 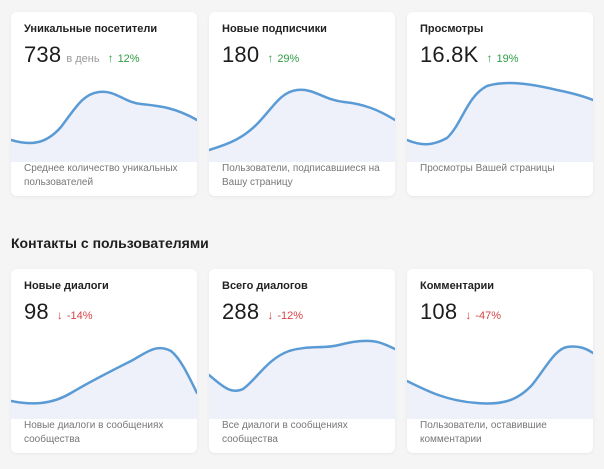 I want to click on card-description: Все диалоги в сообщениях сообщества, so click(x=285, y=432).